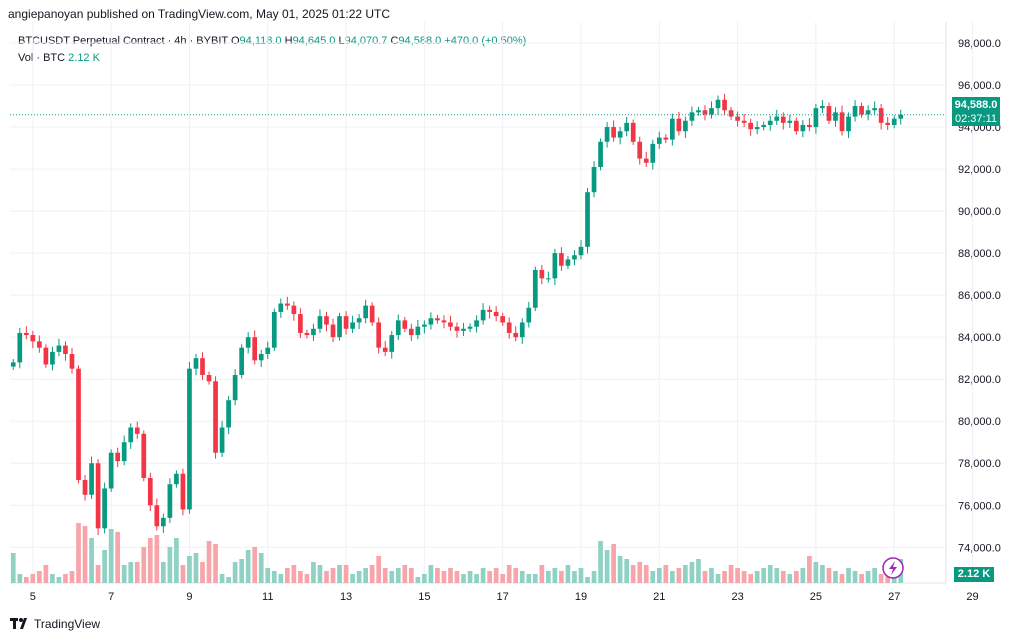 The height and width of the screenshot is (641, 1024). What do you see at coordinates (485, 41) in the screenshot?
I see `change-value: +470.0 (+0.50%)` at bounding box center [485, 41].